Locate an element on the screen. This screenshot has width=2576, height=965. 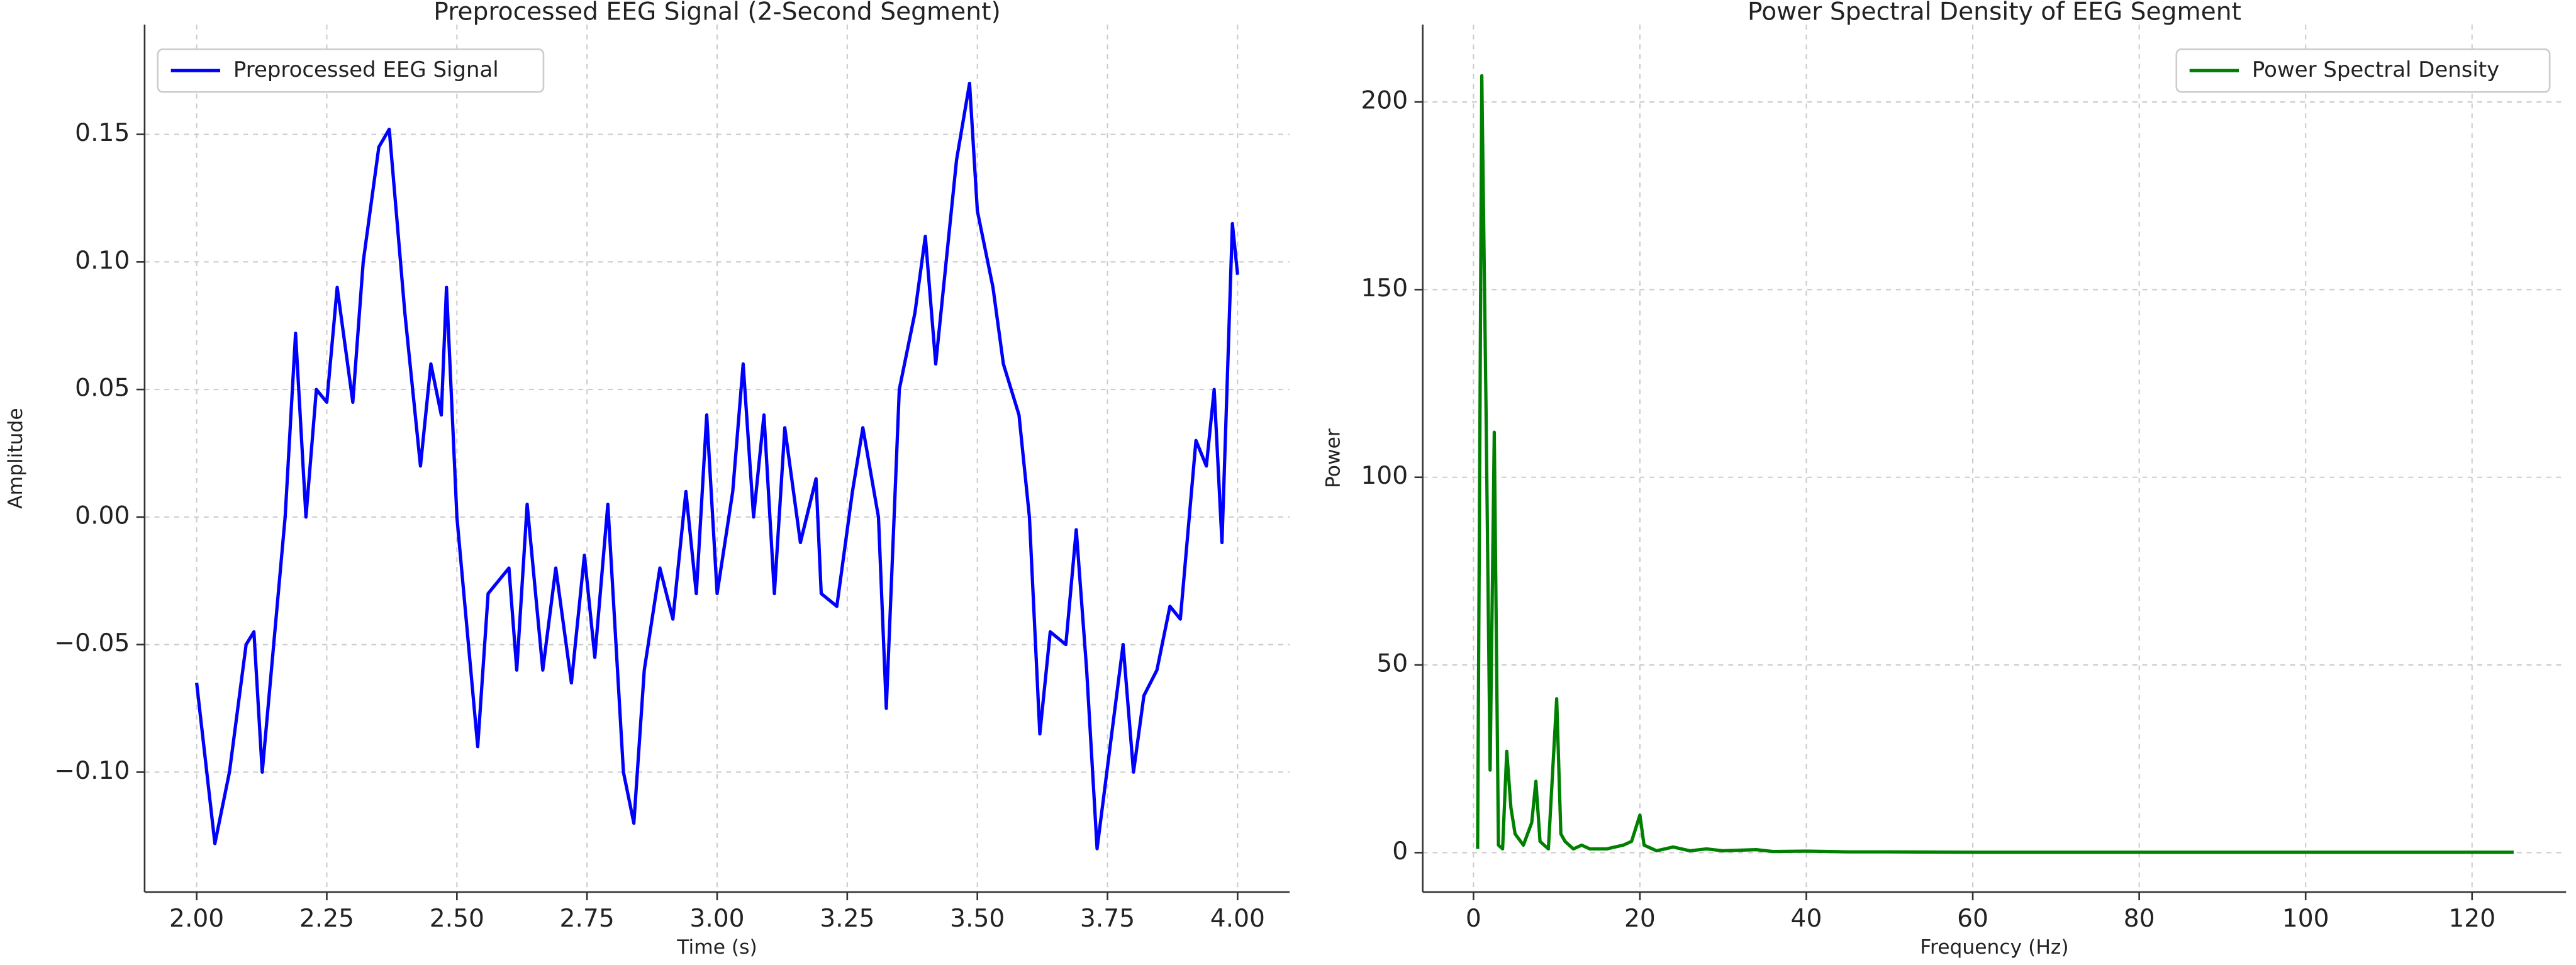
y-tick-label: 50 is located at coordinates (1392, 664).